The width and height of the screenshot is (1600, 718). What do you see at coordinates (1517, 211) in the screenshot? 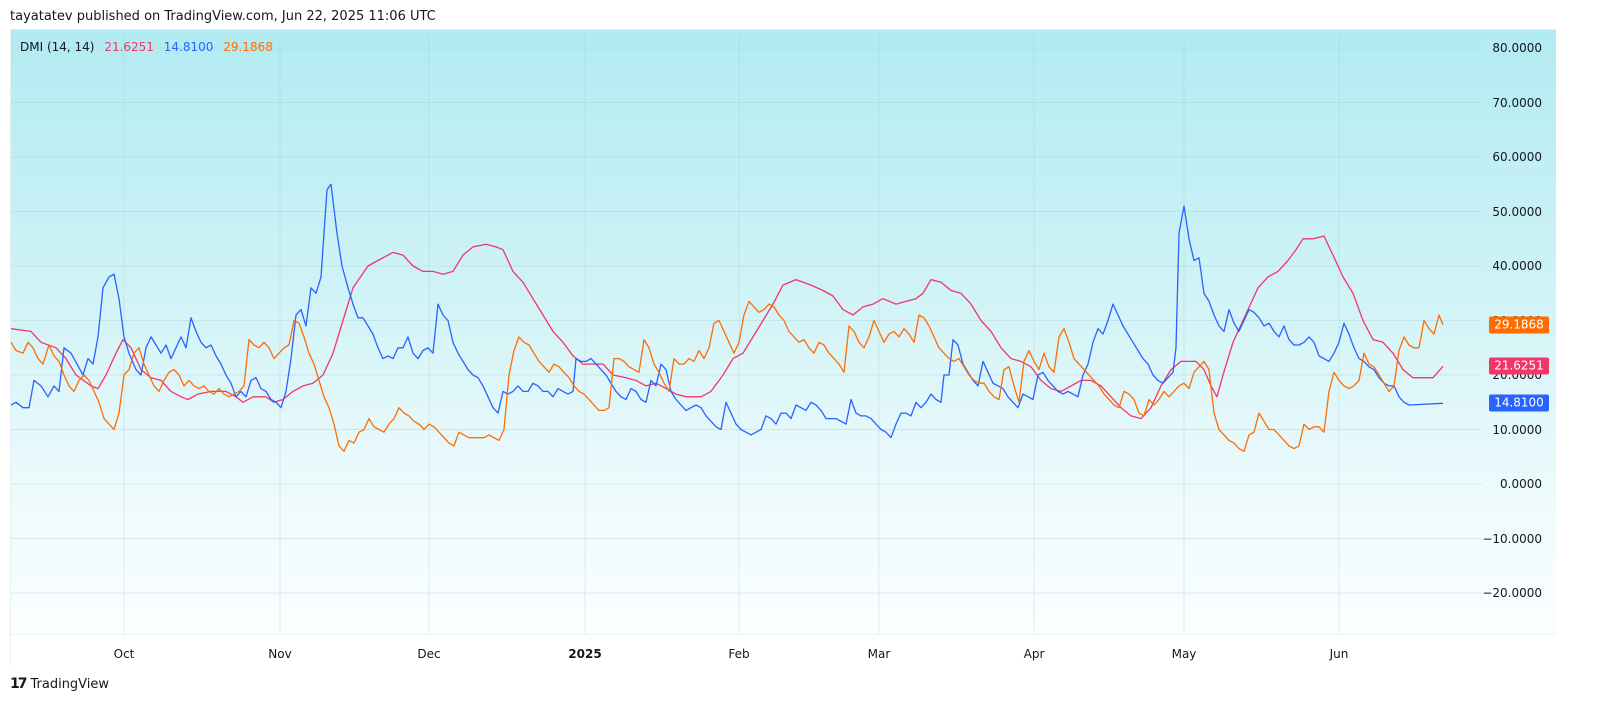
I see `price-scale-label: 50.0000` at bounding box center [1517, 211].